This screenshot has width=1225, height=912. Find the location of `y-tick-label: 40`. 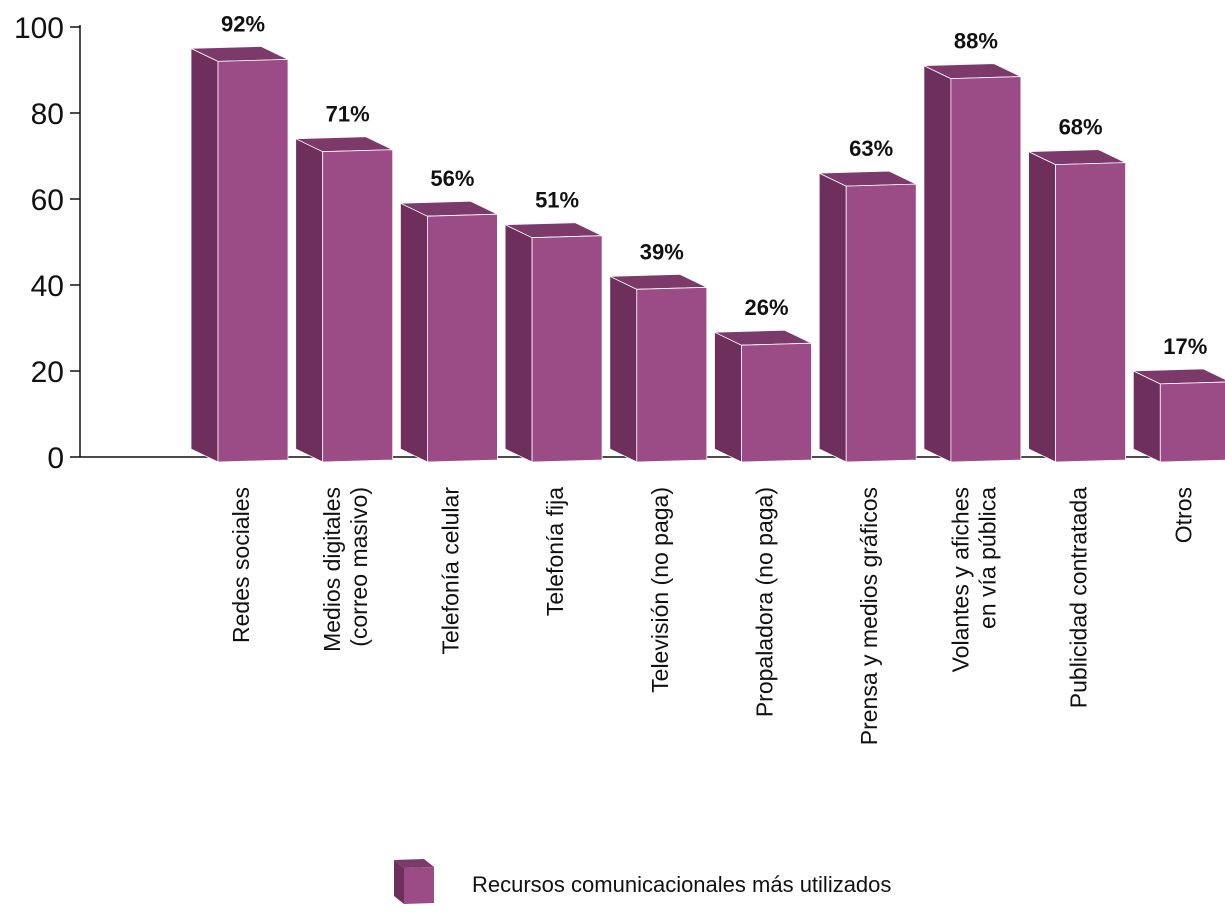

y-tick-label: 40 is located at coordinates (47, 286).